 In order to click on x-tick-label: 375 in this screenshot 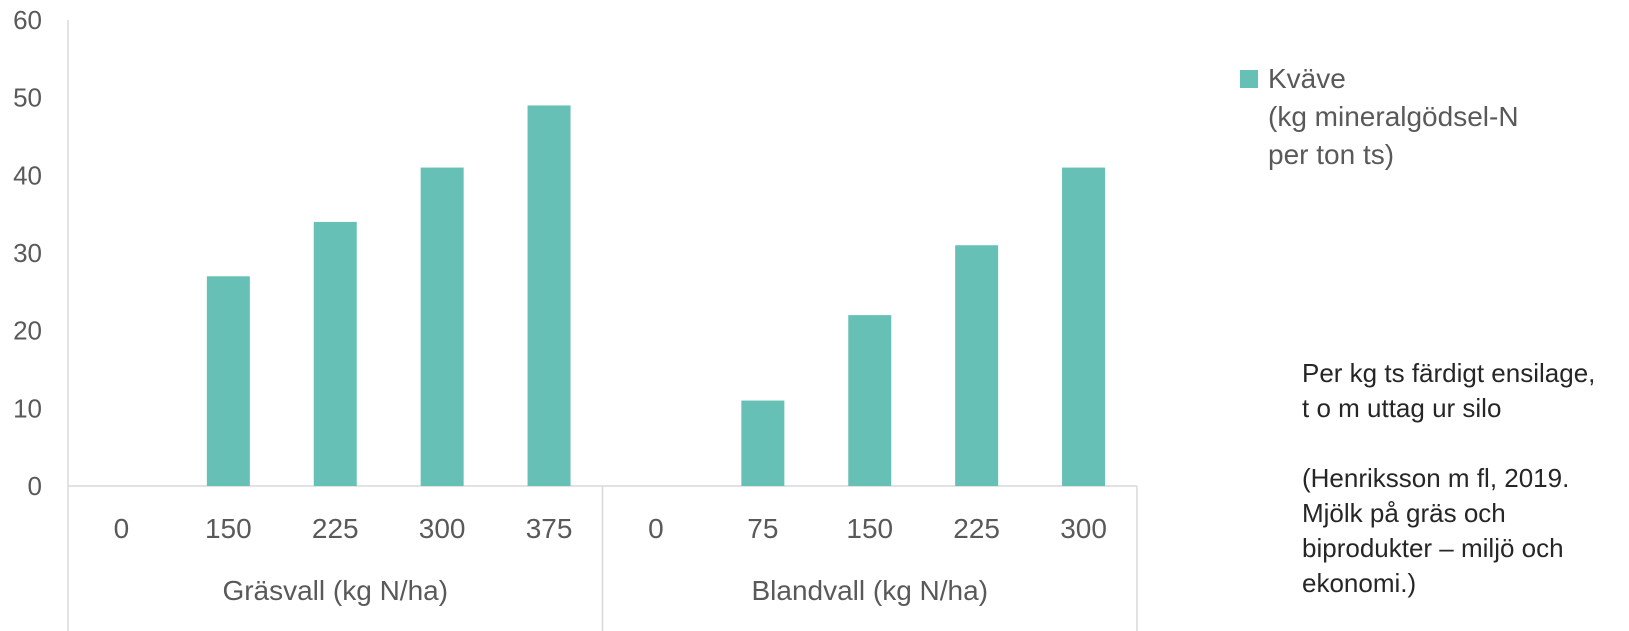, I will do `click(549, 528)`.